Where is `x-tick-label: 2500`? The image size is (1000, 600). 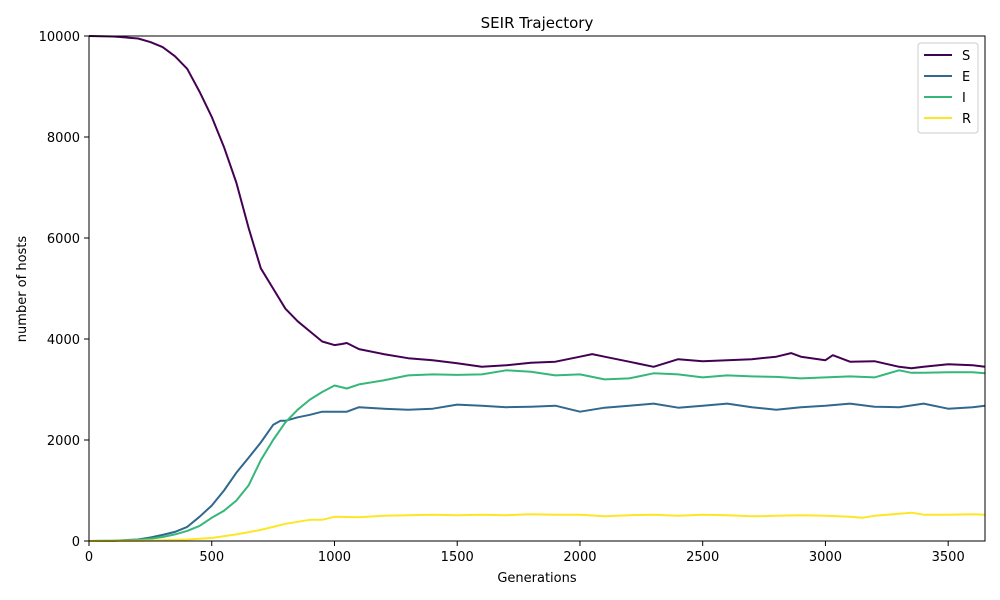 x-tick-label: 2500 is located at coordinates (702, 557).